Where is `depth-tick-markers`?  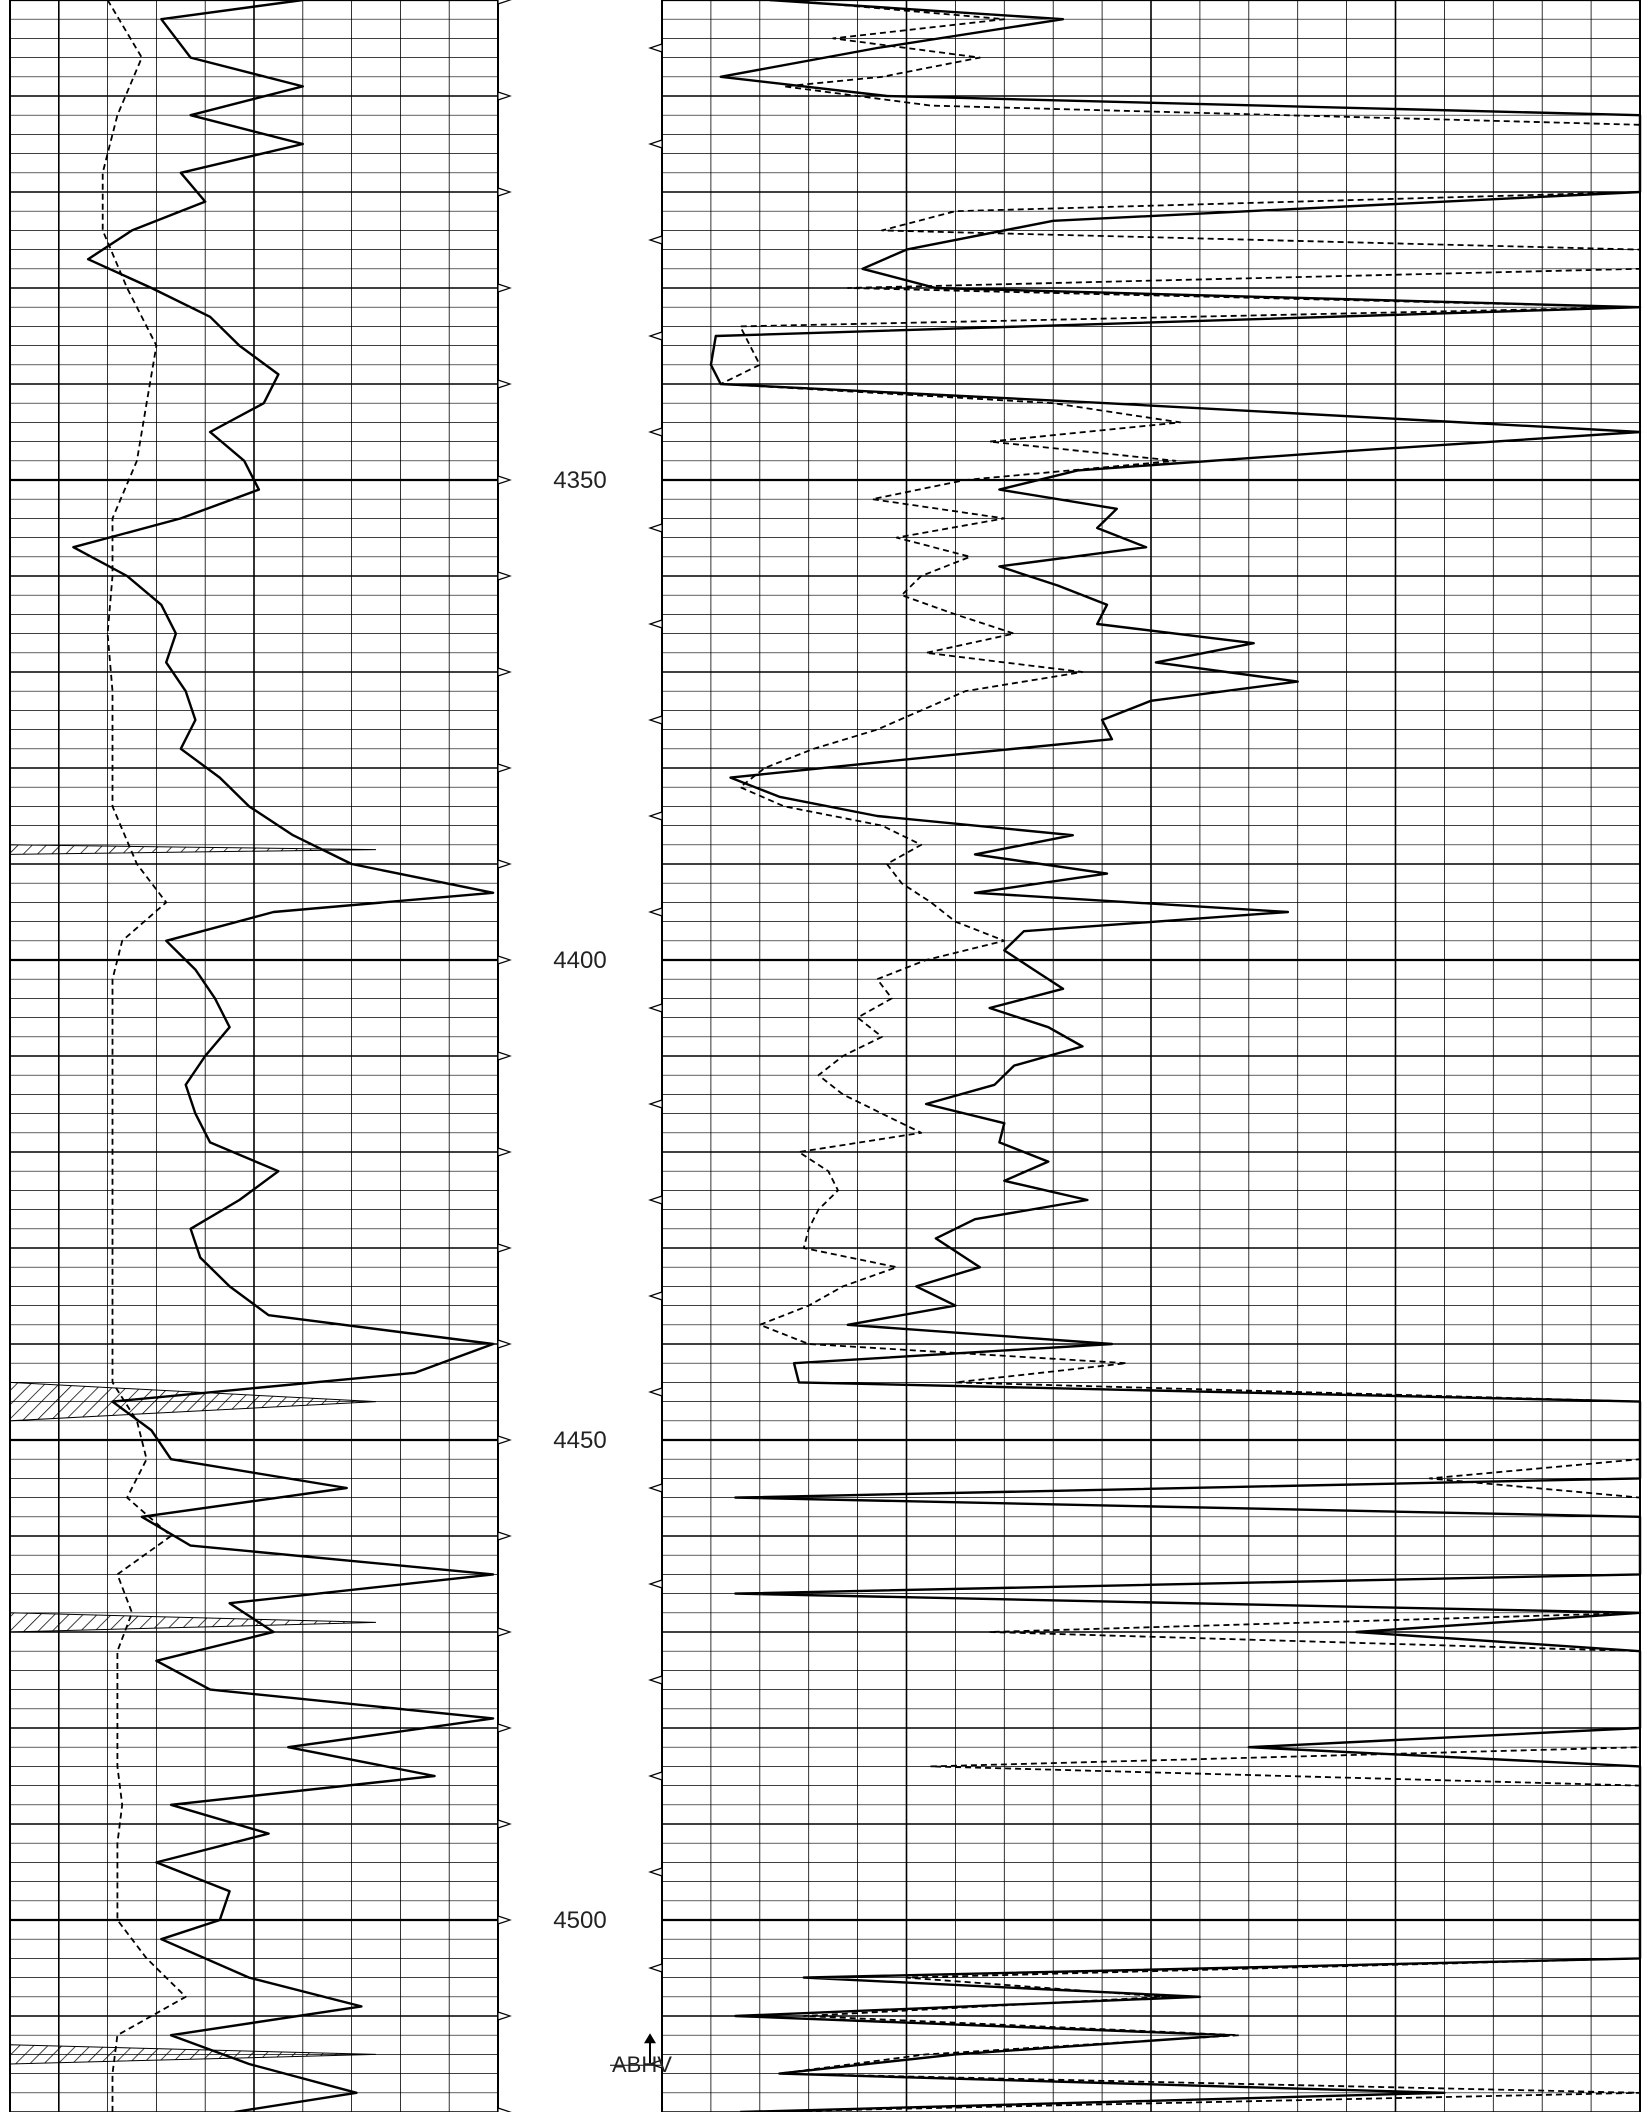
depth-tick-markers is located at coordinates (580, 1056).